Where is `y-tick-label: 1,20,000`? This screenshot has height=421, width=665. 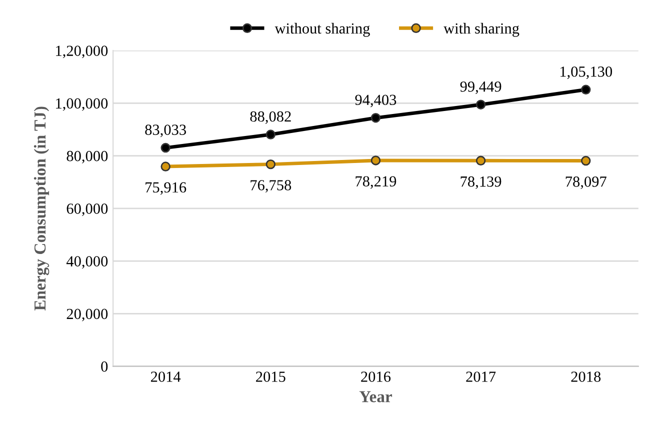 y-tick-label: 1,20,000 is located at coordinates (82, 52).